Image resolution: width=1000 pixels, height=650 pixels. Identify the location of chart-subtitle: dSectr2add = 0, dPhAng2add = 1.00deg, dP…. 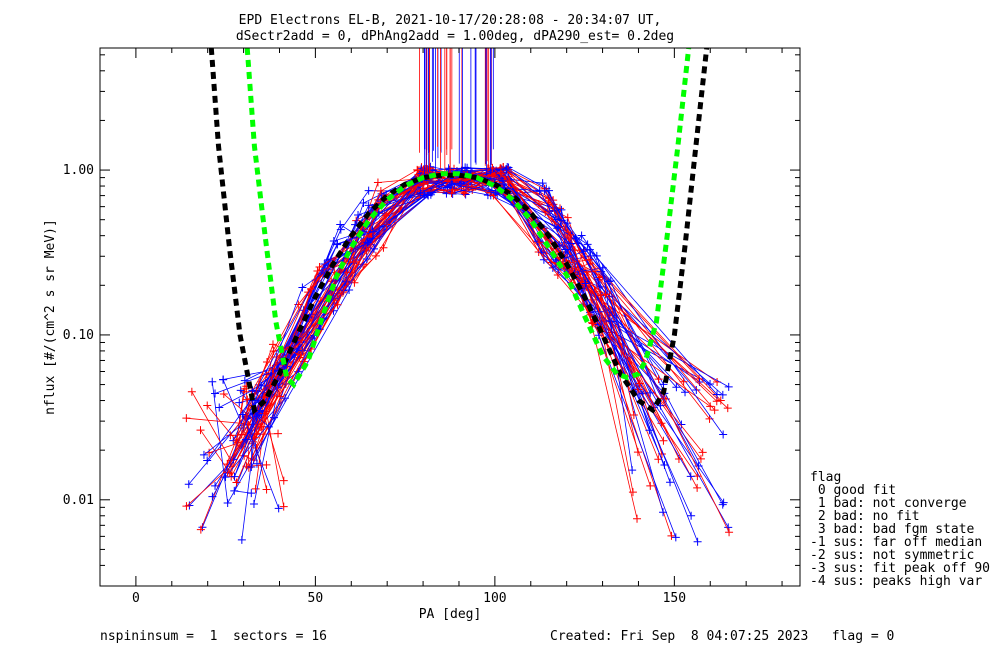
(455, 36).